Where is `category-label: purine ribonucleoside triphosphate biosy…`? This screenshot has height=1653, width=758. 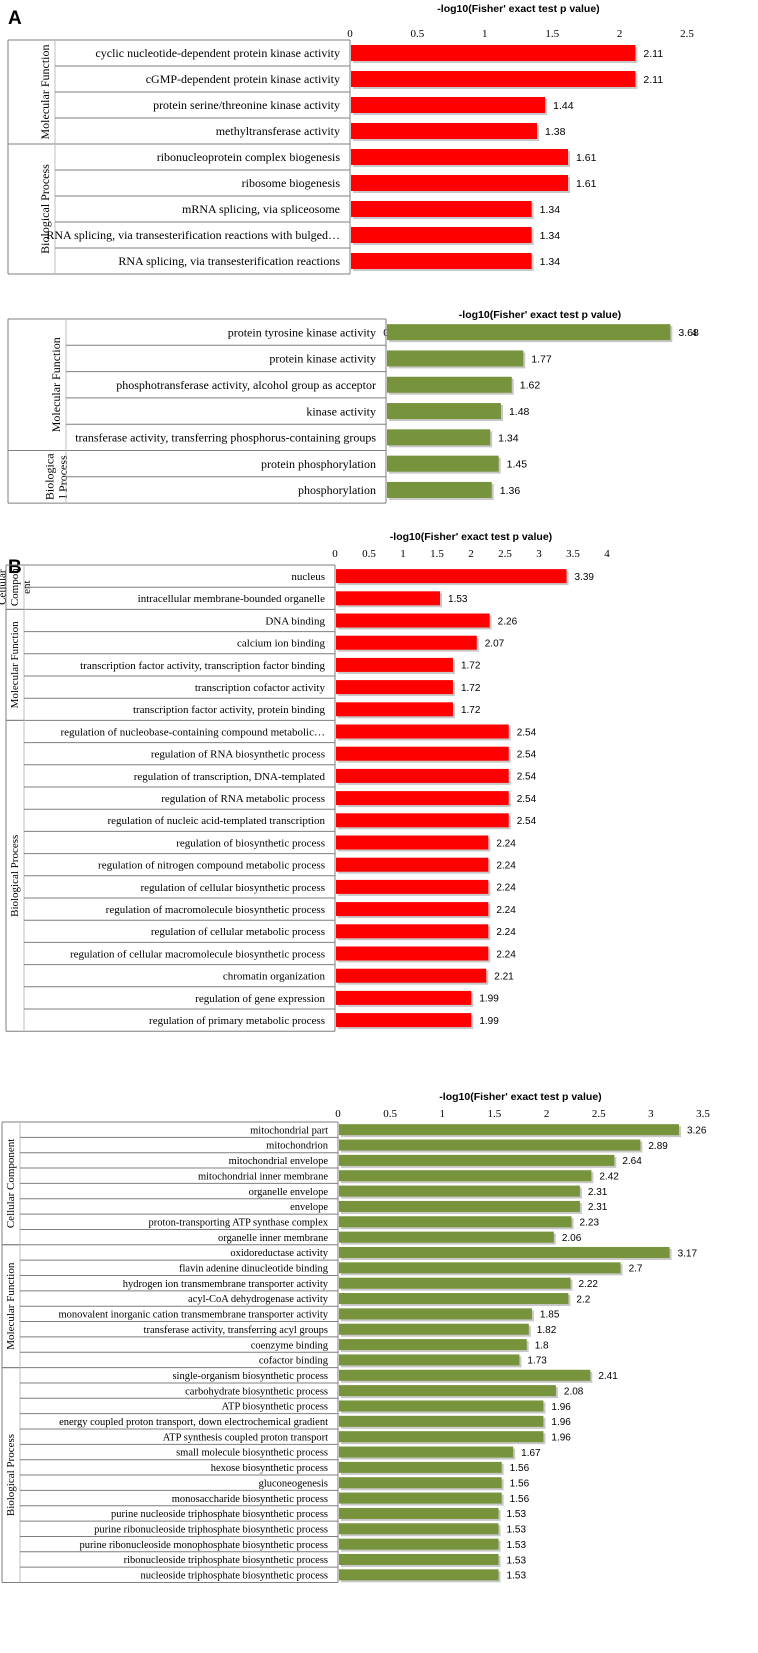 category-label: purine ribonucleoside triphosphate biosy… is located at coordinates (211, 1529).